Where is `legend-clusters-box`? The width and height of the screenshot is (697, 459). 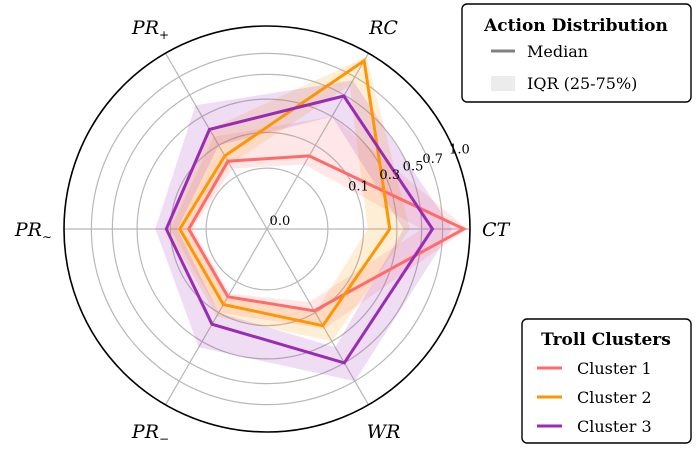
legend-clusters-box is located at coordinates (606, 381).